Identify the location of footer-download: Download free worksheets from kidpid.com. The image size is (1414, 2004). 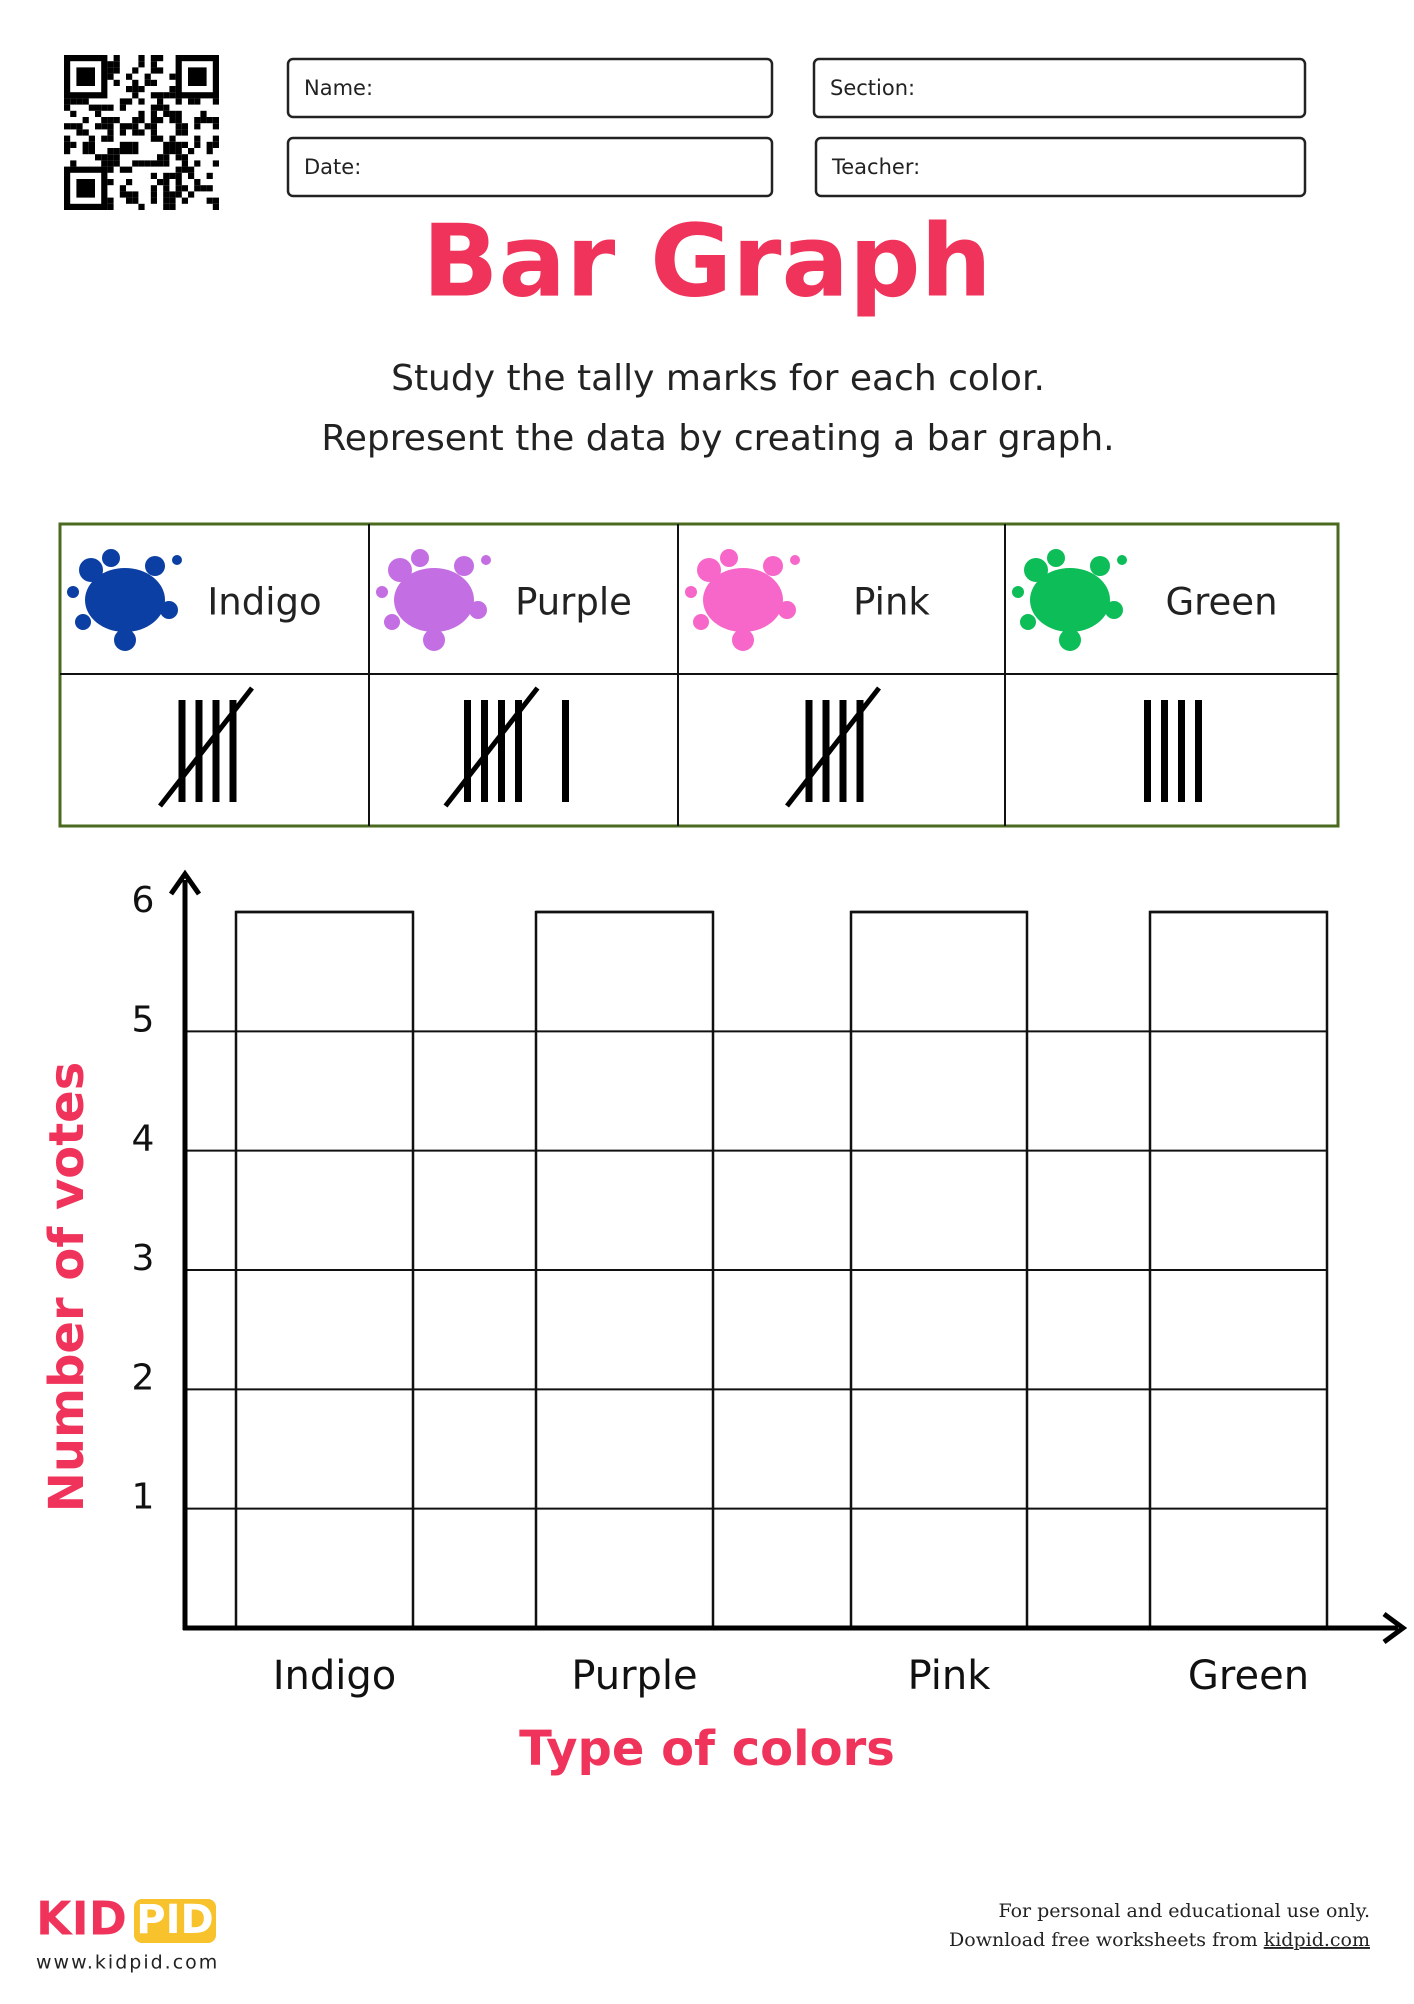
(1159, 1940).